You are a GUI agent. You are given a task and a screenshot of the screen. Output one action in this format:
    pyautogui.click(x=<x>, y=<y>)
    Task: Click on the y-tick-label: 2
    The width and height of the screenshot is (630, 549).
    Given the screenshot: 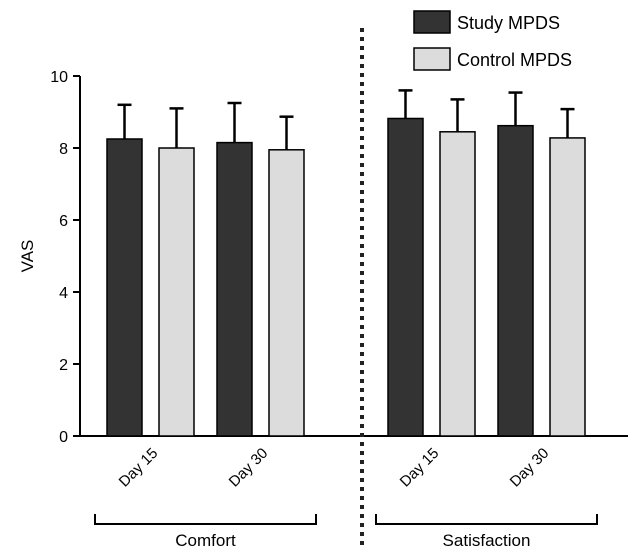 What is the action you would take?
    pyautogui.click(x=63, y=365)
    